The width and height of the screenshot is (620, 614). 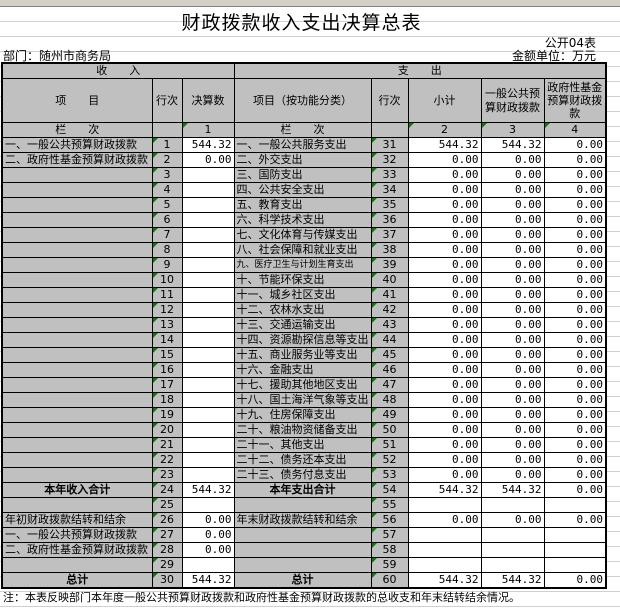 What do you see at coordinates (167, 385) in the screenshot?
I see `income-row-no: 17` at bounding box center [167, 385].